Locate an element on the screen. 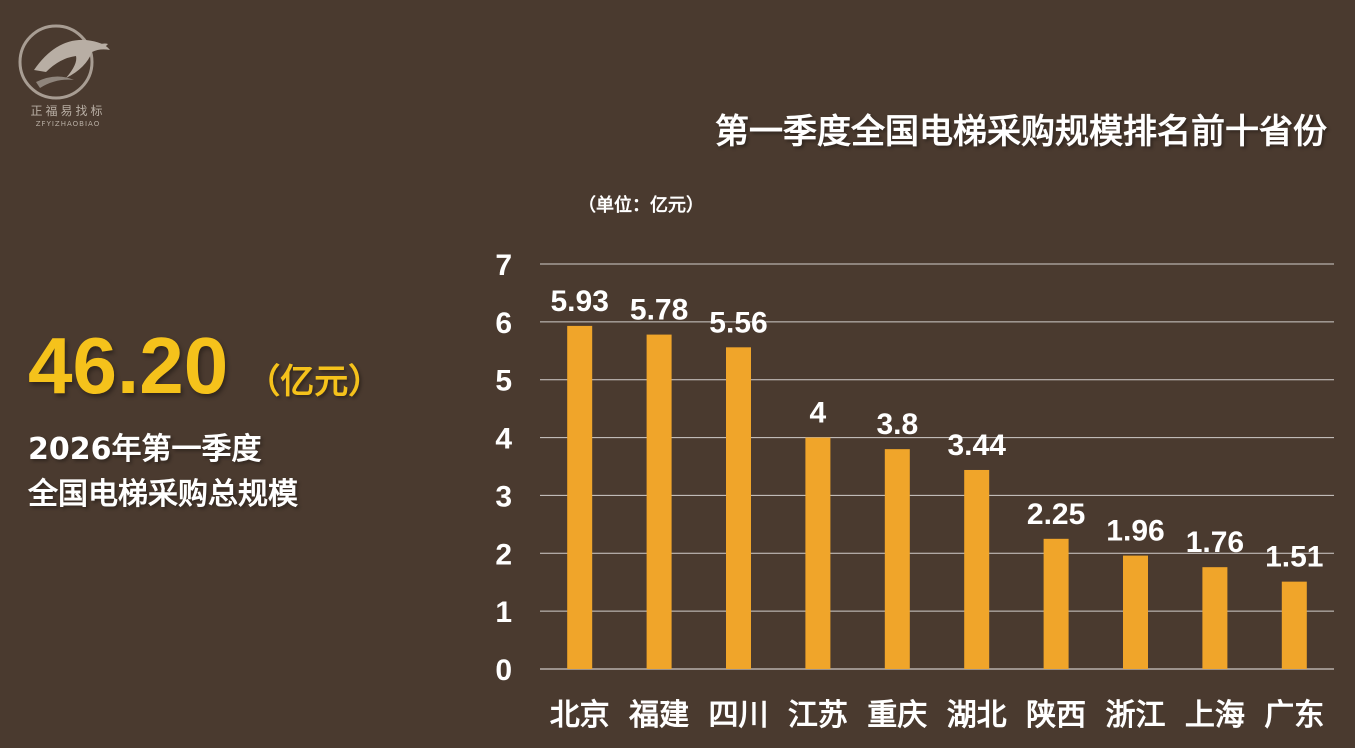  logo-text: 正福易找标 is located at coordinates (68, 111).